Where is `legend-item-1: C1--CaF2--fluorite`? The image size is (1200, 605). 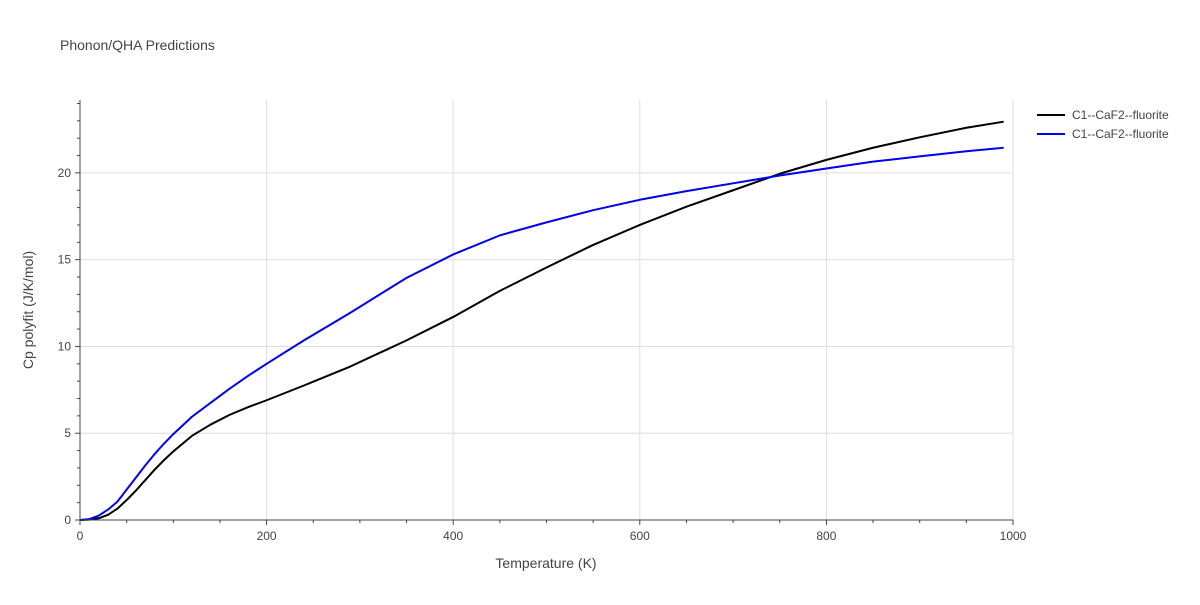
legend-item-1: C1--CaF2--fluorite is located at coordinates (1103, 115).